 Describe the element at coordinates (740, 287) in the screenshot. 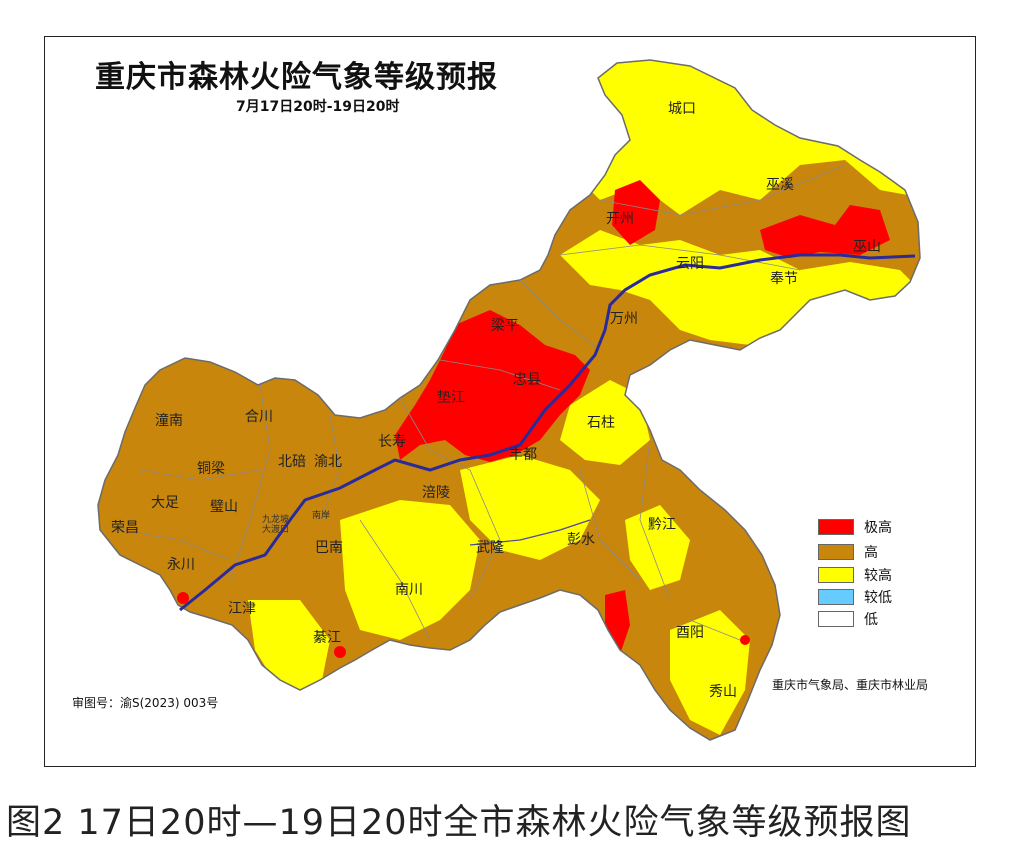

I see `zone-higher-east` at that location.